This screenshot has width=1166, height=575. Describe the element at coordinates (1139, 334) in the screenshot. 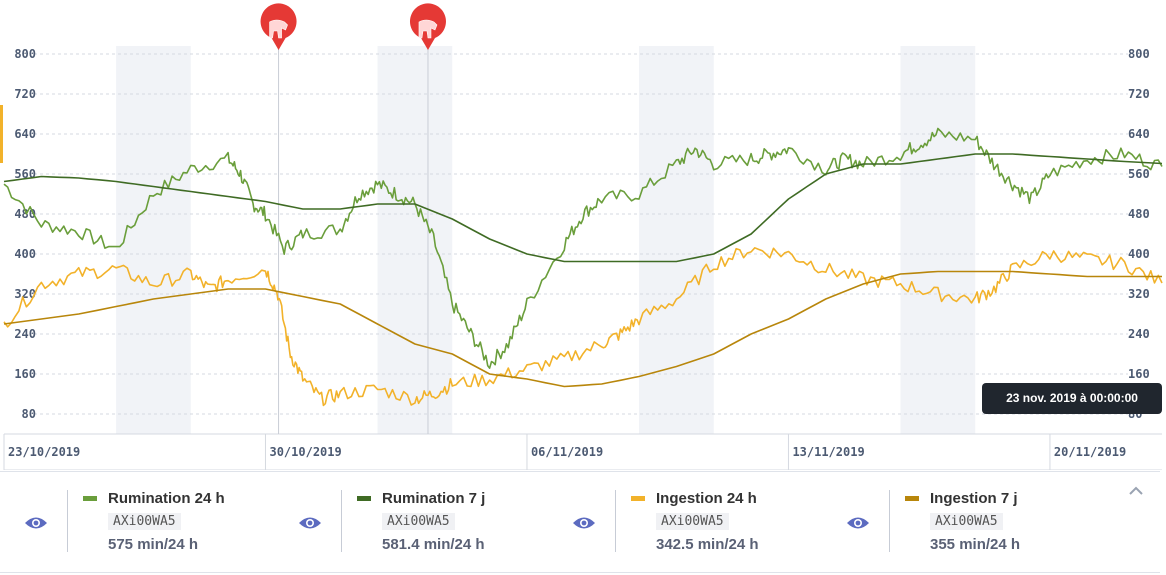

I see `y-tick-label-right: 240` at that location.